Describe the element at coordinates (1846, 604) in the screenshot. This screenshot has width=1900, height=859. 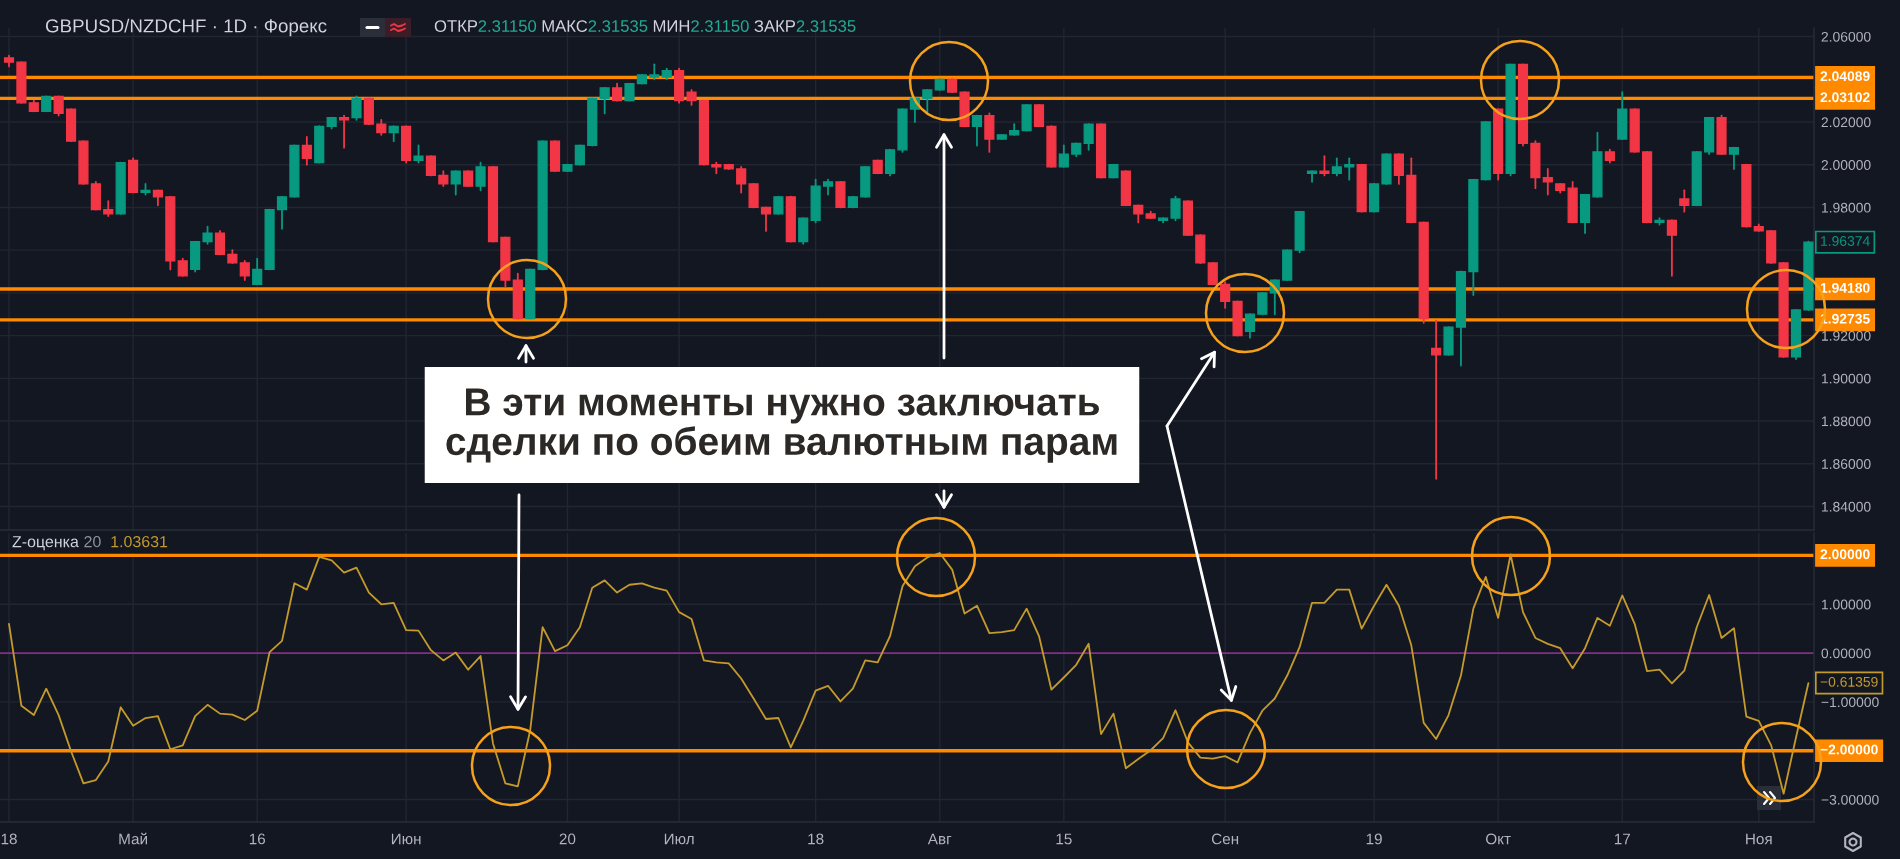
I see `y-tick-label: 1.00000` at that location.